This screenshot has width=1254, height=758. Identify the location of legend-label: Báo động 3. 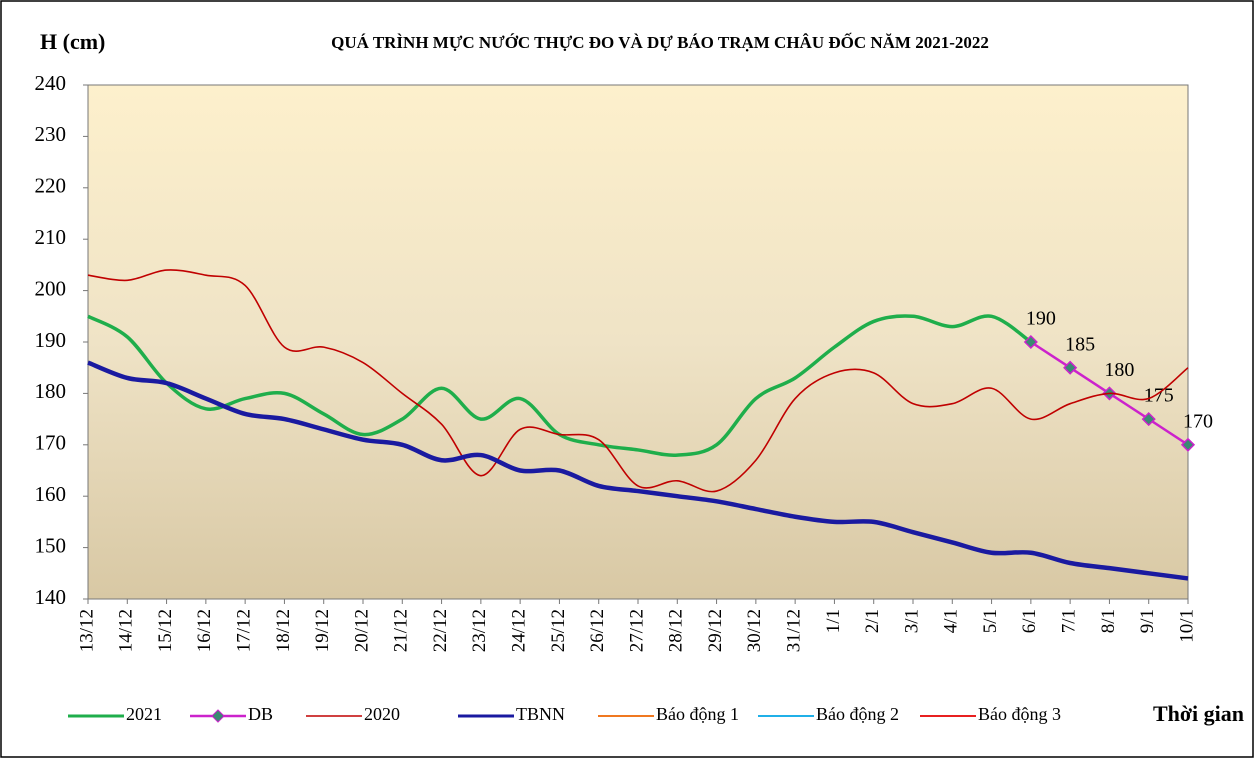
(1019, 714).